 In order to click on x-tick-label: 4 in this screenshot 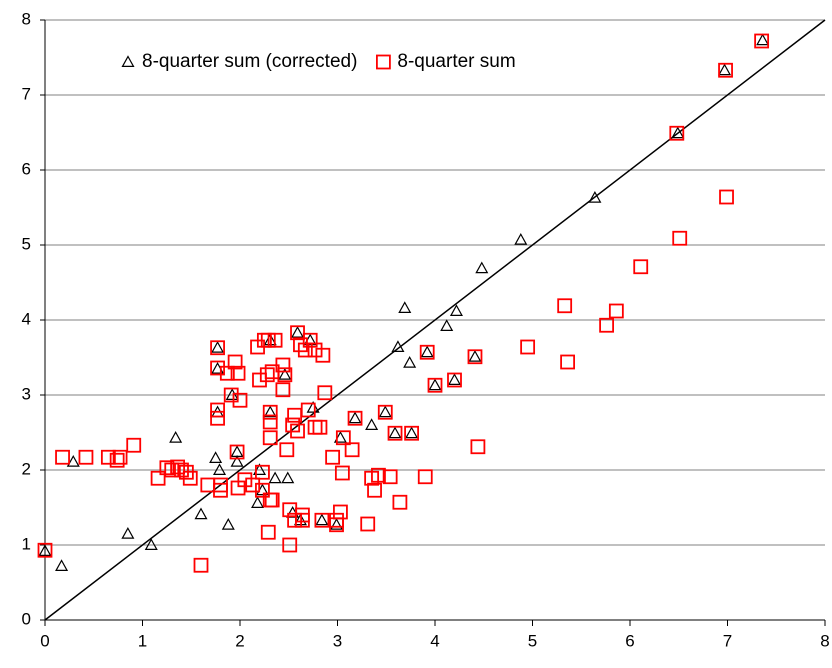, I will do `click(434, 640)`.